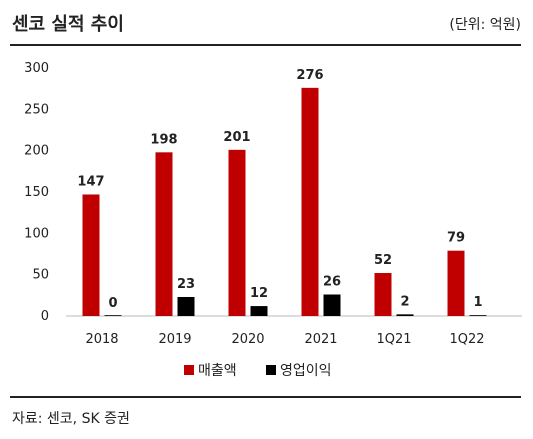 The width and height of the screenshot is (533, 439). What do you see at coordinates (309, 75) in the screenshot?
I see `sales-value-label-2021: 276` at bounding box center [309, 75].